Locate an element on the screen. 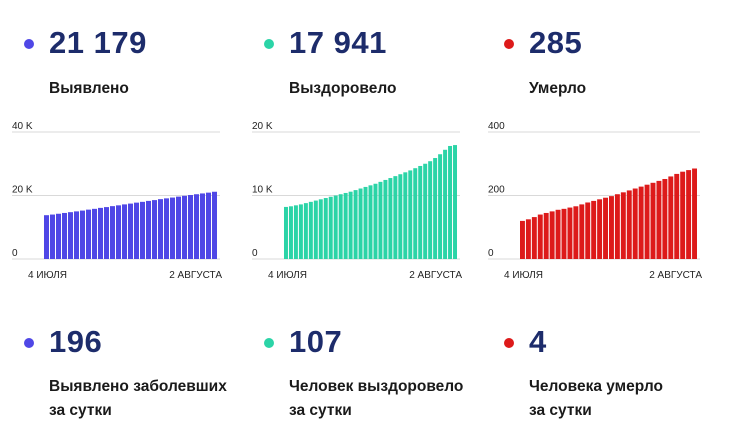 This screenshot has height=443, width=750. died-daily-label-line2: за сутки is located at coordinates (560, 410).